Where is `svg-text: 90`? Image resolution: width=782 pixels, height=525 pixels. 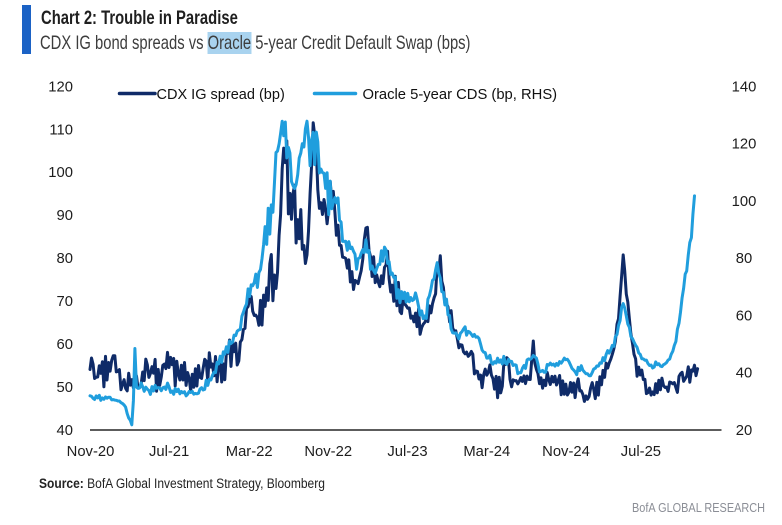 svg-text: 90 is located at coordinates (65, 216).